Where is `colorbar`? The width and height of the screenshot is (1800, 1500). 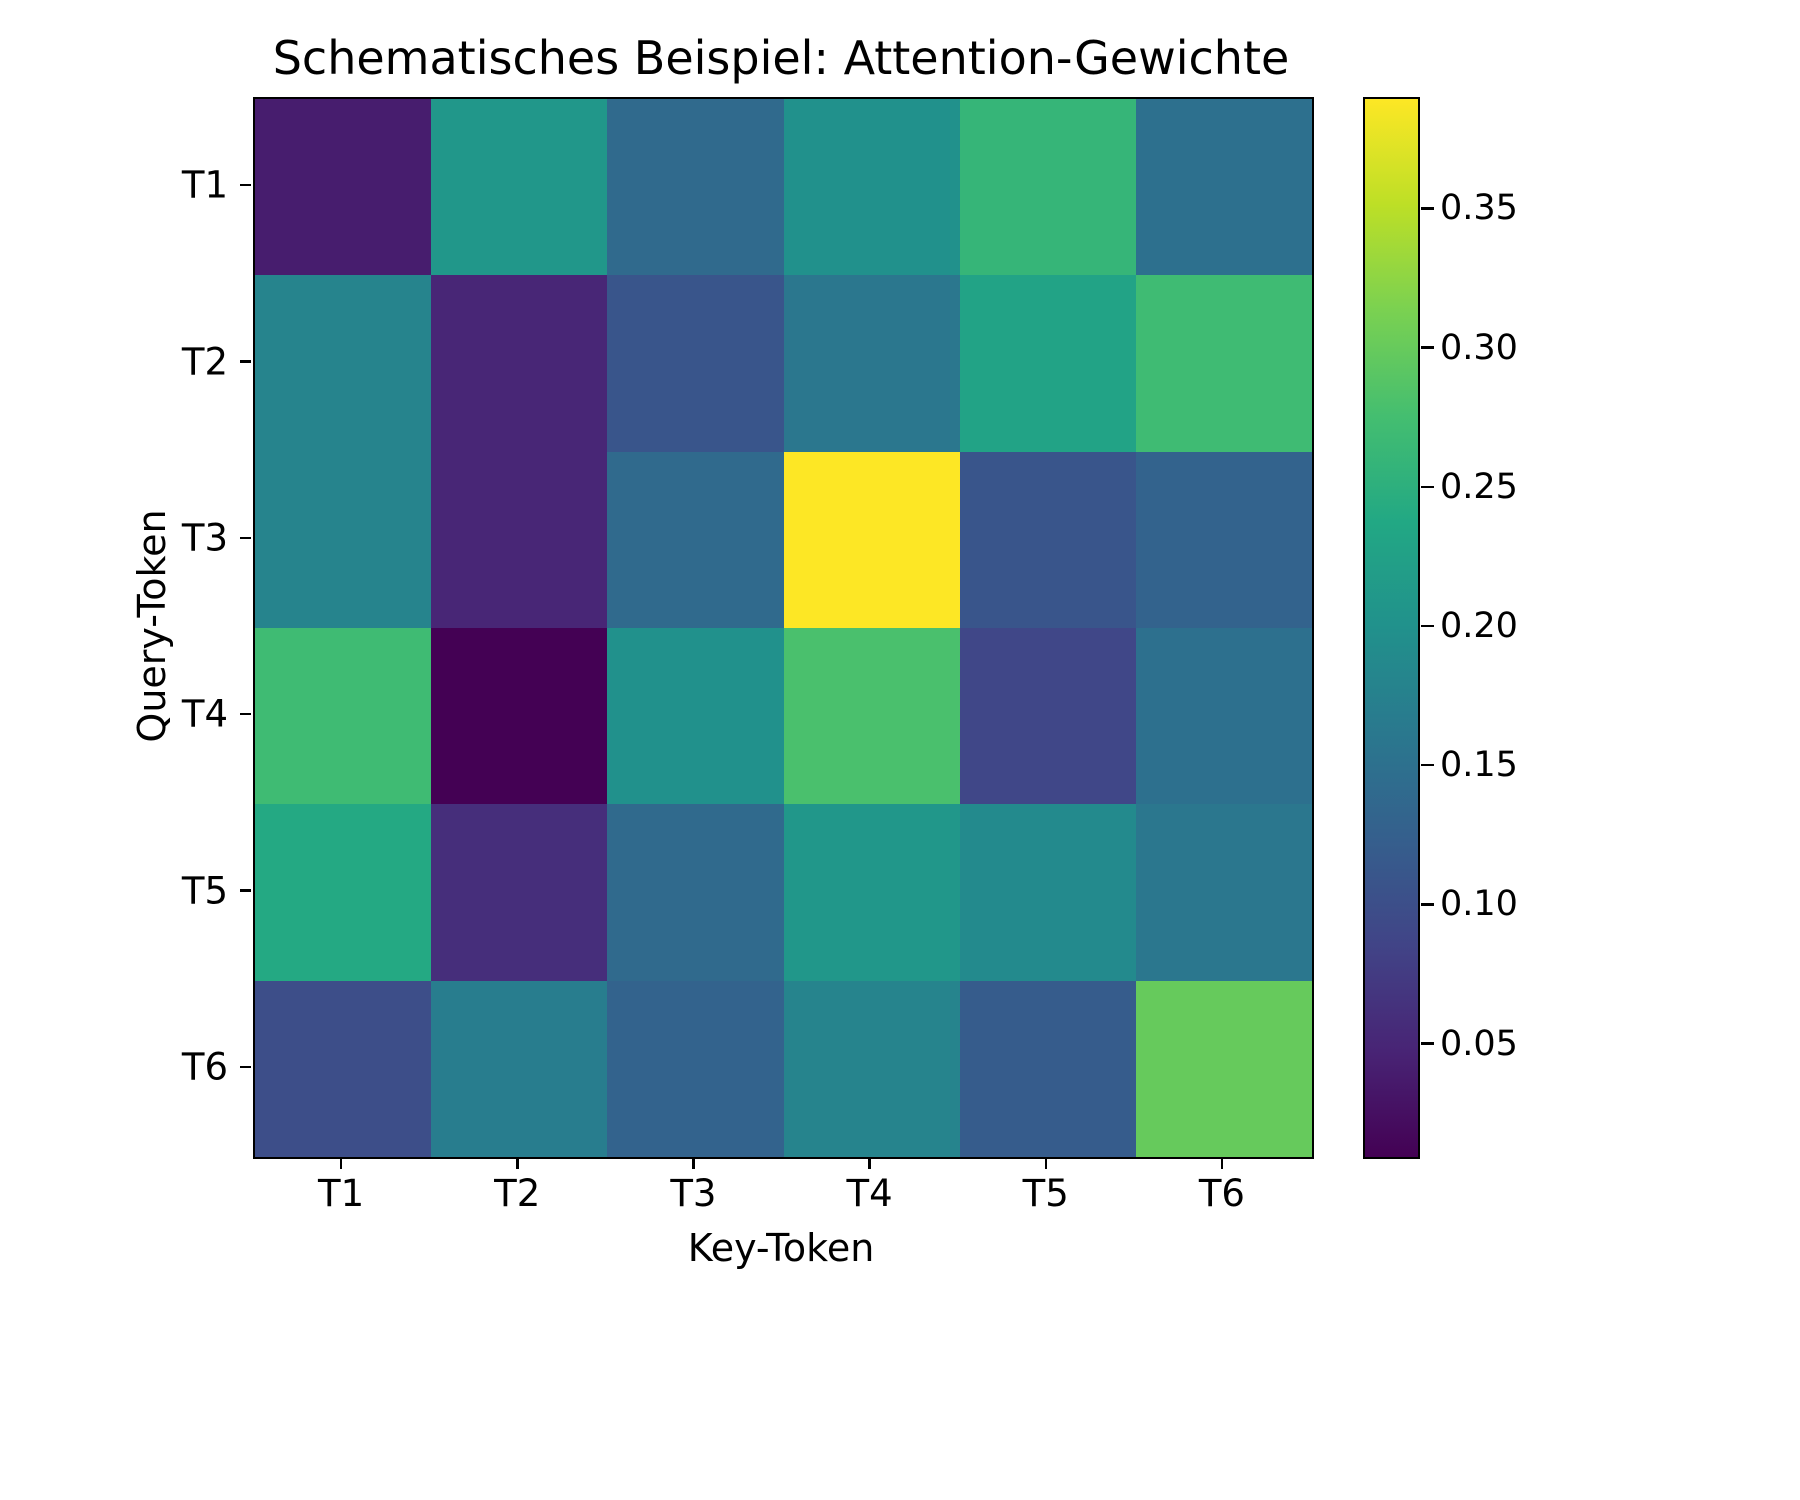 colorbar is located at coordinates (1391, 628).